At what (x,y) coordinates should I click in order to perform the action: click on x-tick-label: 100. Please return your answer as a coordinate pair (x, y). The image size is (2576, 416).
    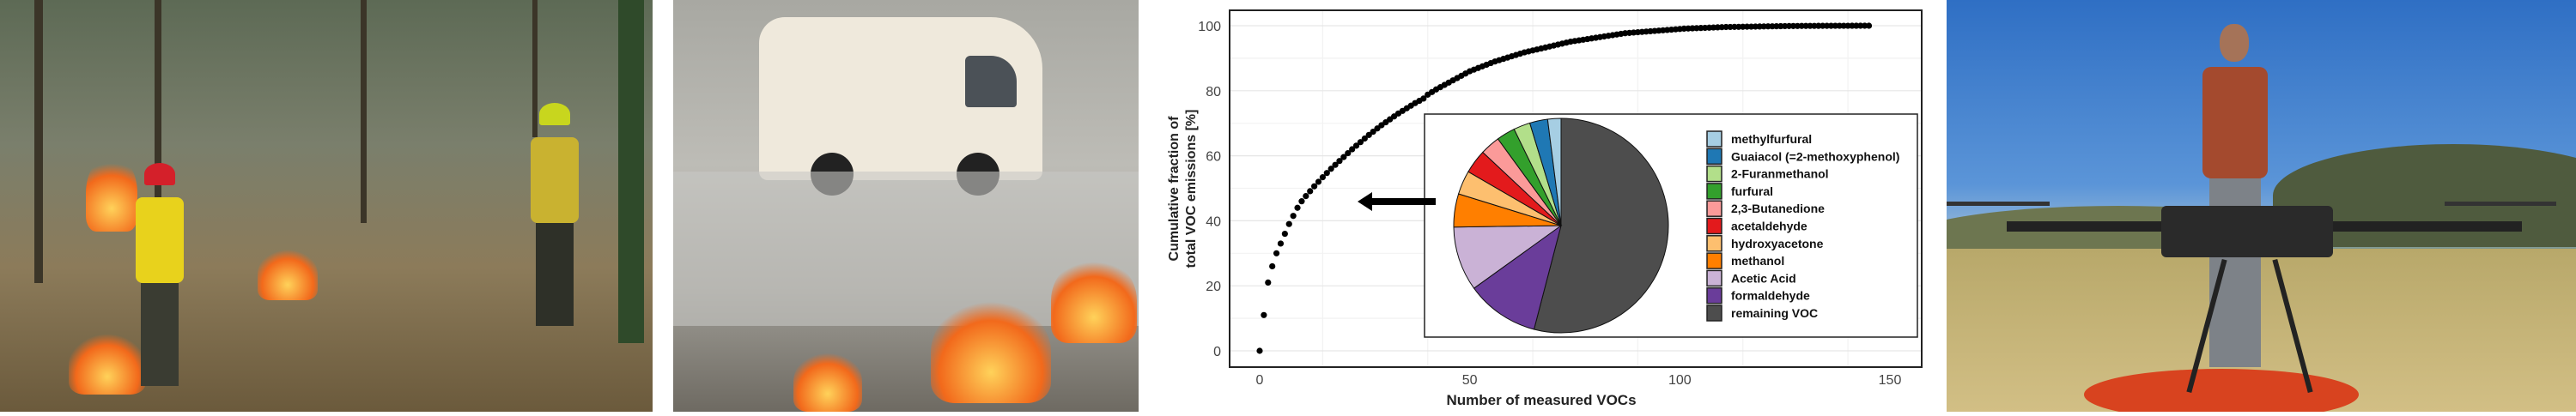
    Looking at the image, I should click on (1680, 380).